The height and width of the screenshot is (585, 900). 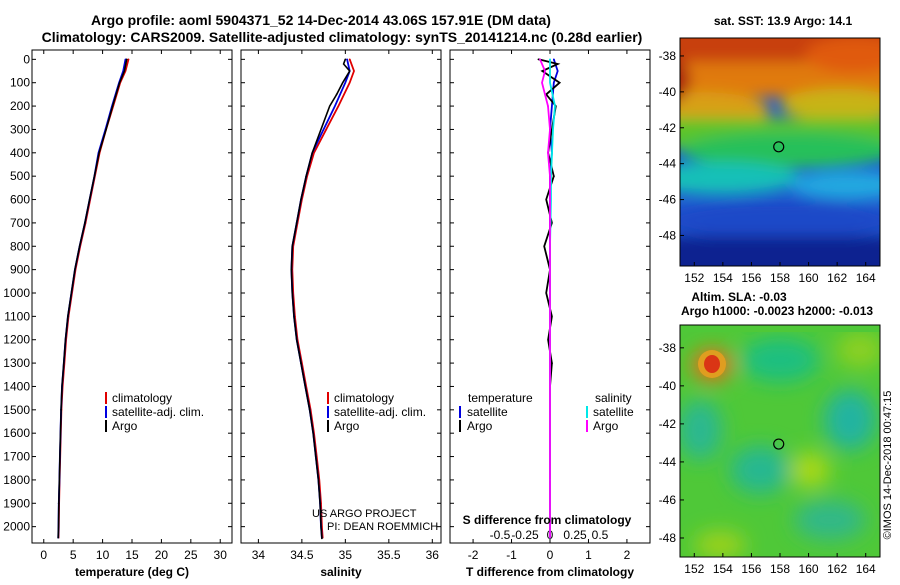 What do you see at coordinates (627, 555) in the screenshot?
I see `x-tick-label: 2` at bounding box center [627, 555].